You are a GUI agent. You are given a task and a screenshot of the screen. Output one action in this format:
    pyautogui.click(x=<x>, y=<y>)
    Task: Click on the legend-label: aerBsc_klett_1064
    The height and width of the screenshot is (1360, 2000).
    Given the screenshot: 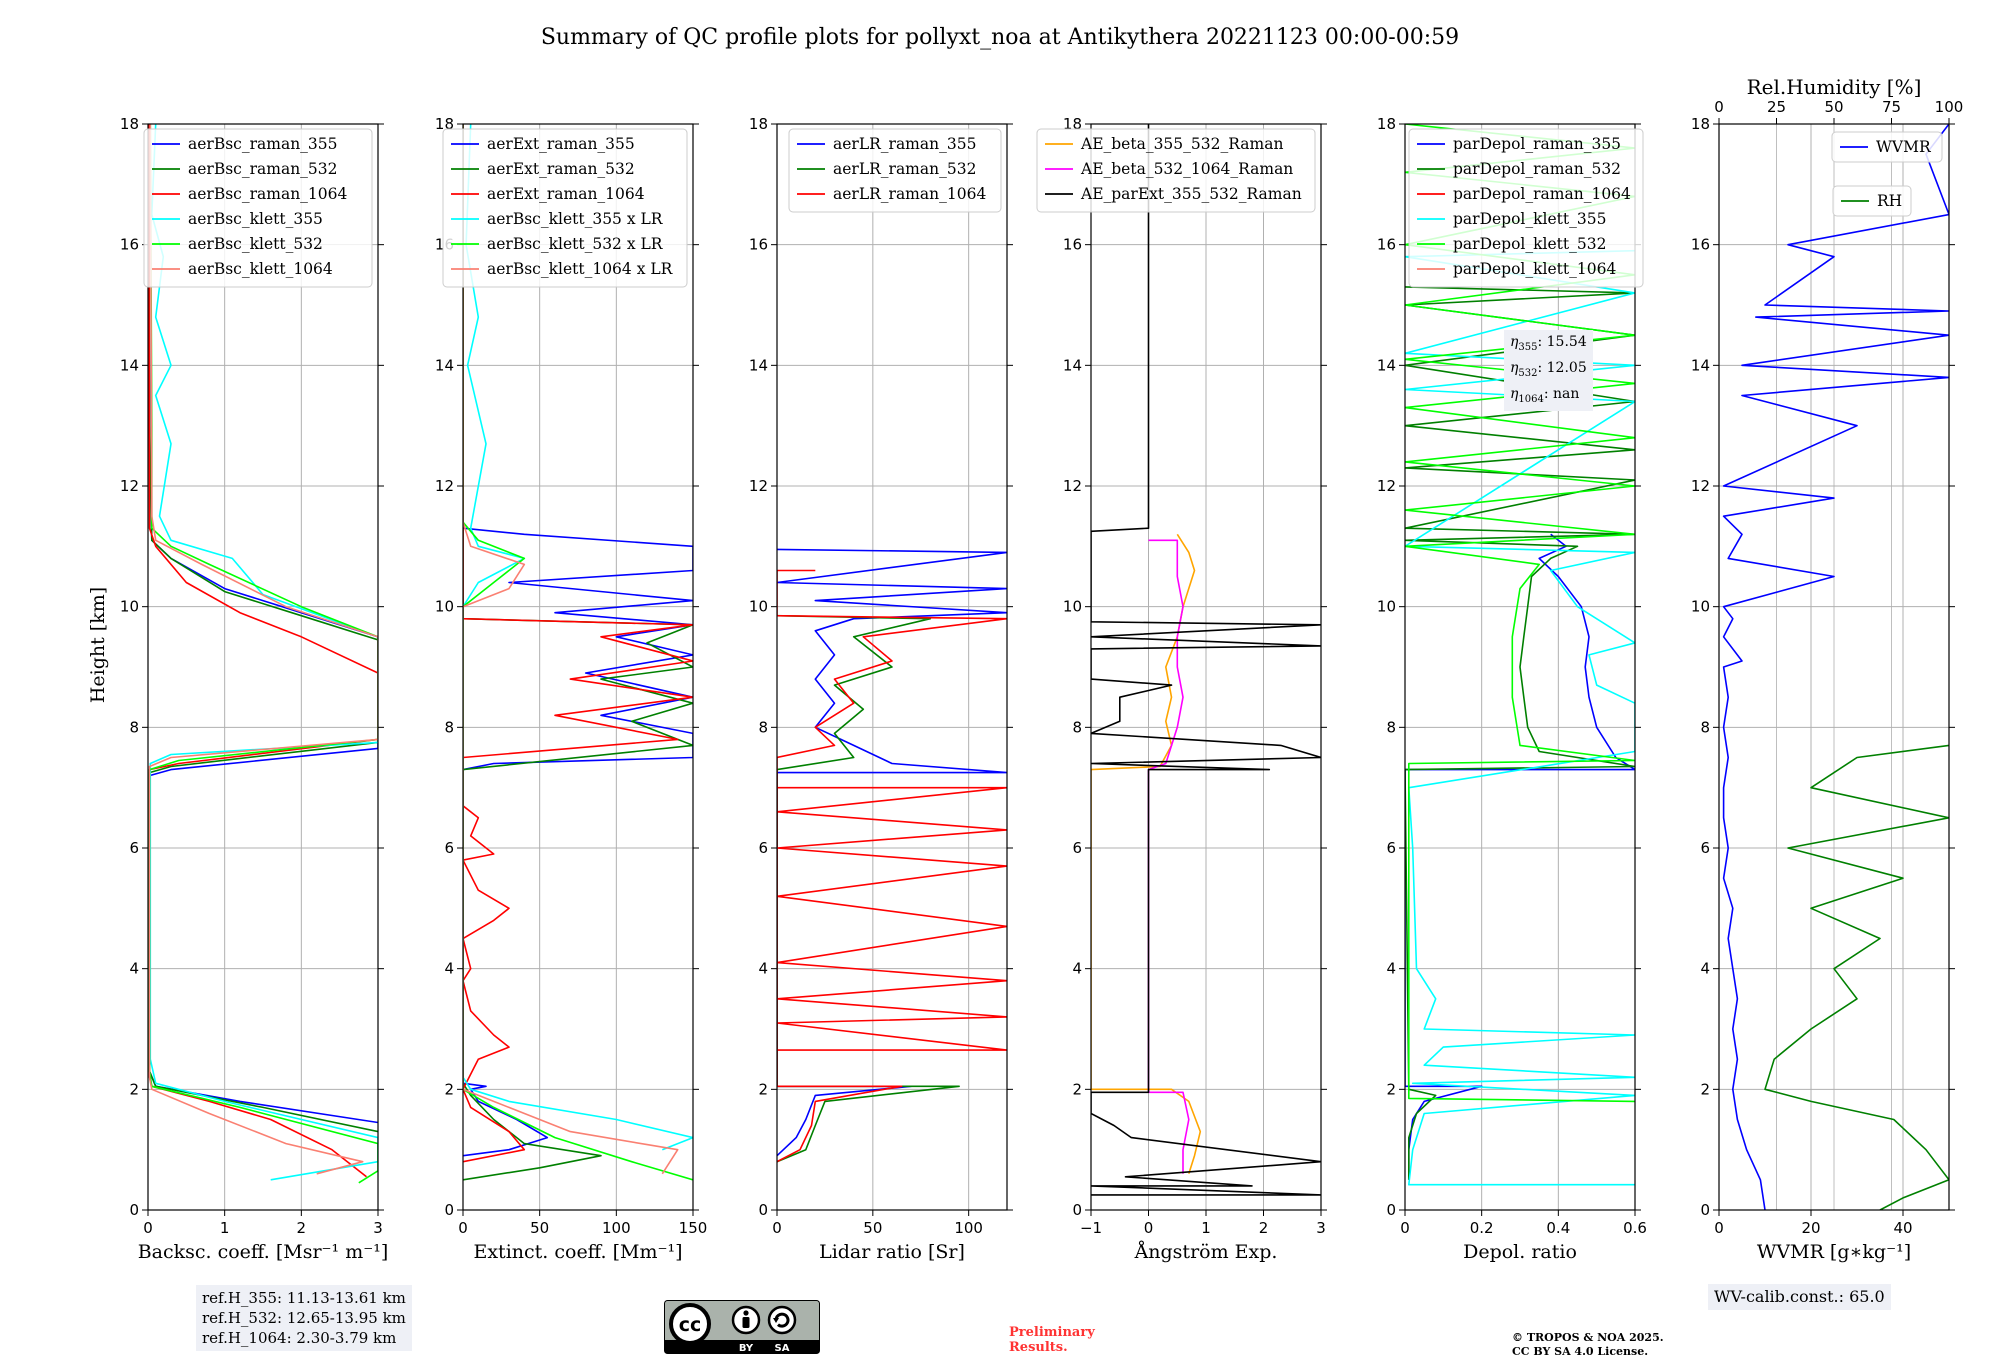 What is the action you would take?
    pyautogui.click(x=260, y=269)
    